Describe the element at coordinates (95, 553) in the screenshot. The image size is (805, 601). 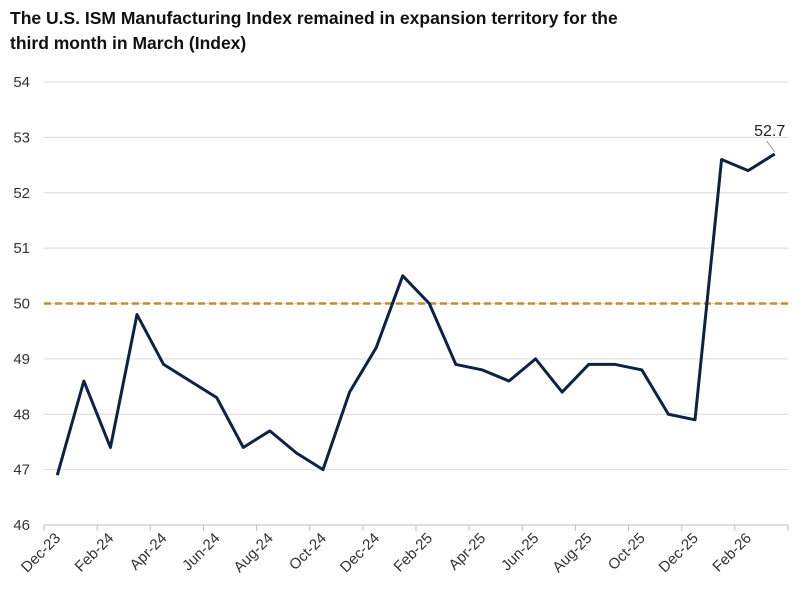
I see `x-tick-label: Feb-24` at that location.